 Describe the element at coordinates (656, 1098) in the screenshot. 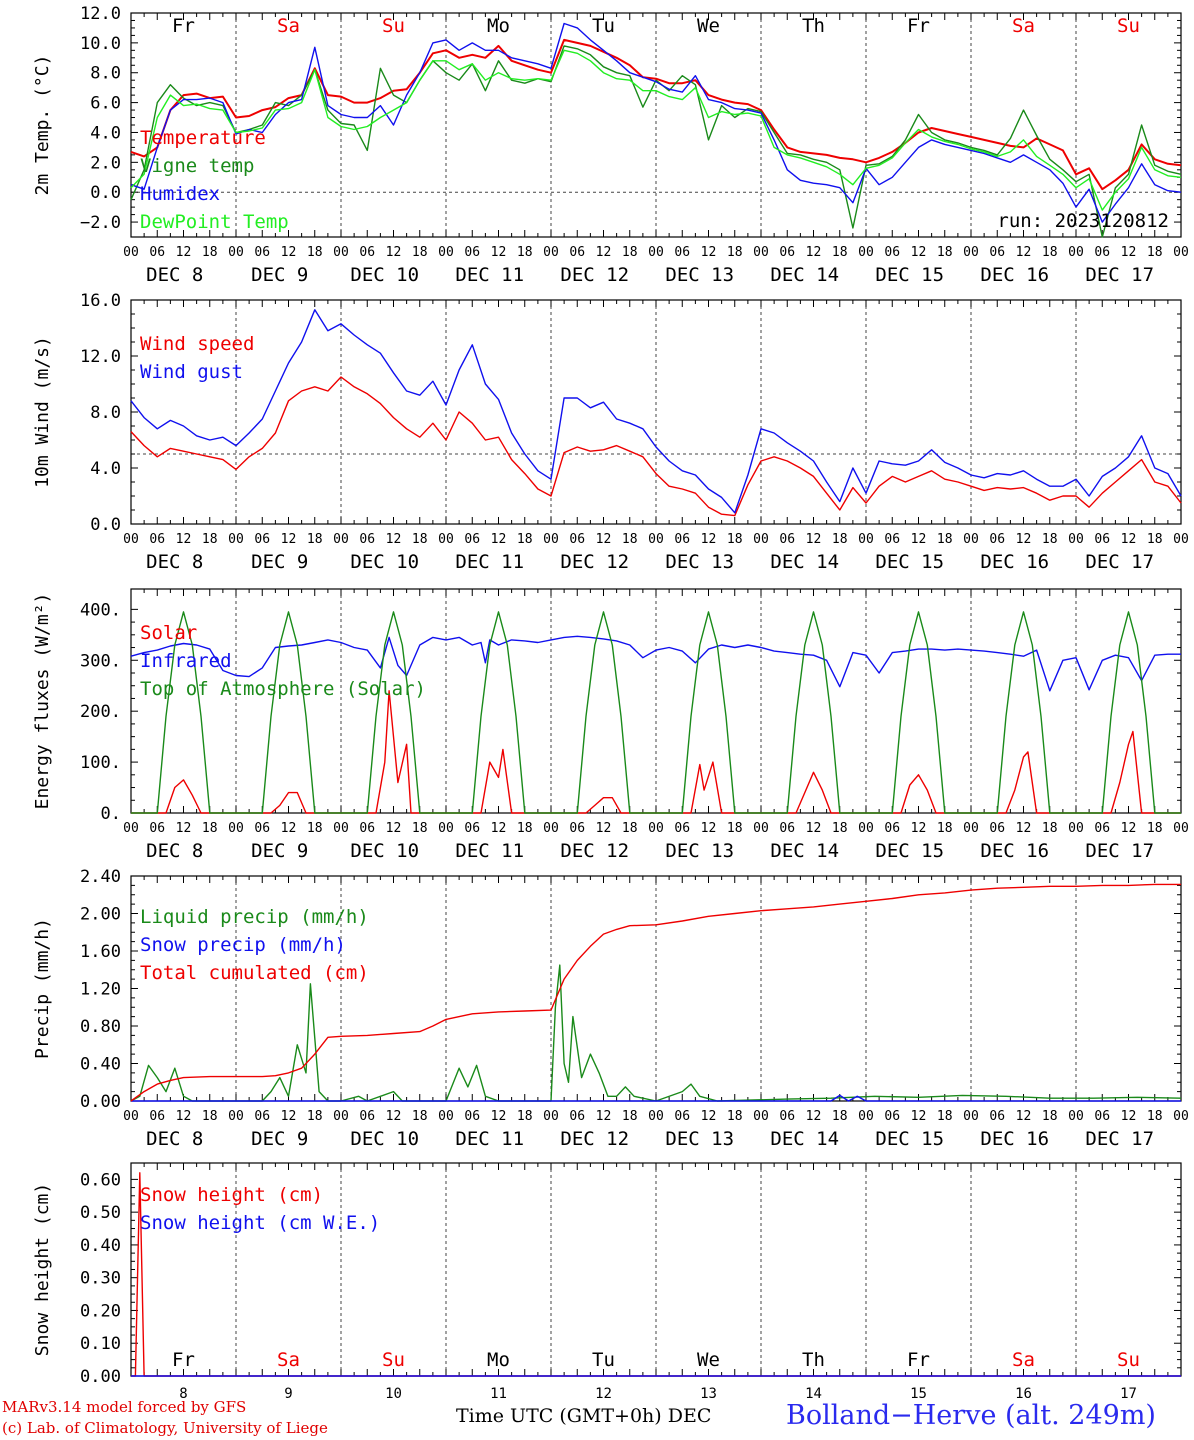

I see `series-snow-precip-mm-h-` at that location.